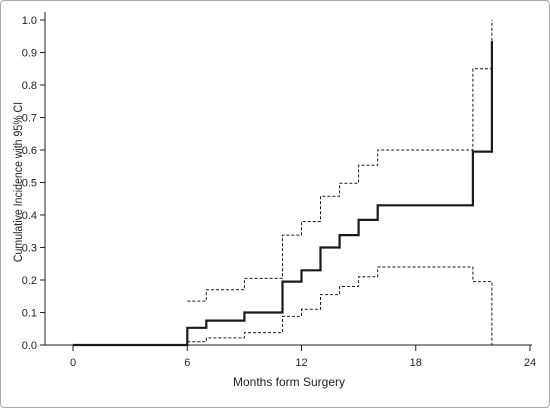 This screenshot has height=408, width=550. I want to click on y-tick-label: 0.3, so click(29, 249).